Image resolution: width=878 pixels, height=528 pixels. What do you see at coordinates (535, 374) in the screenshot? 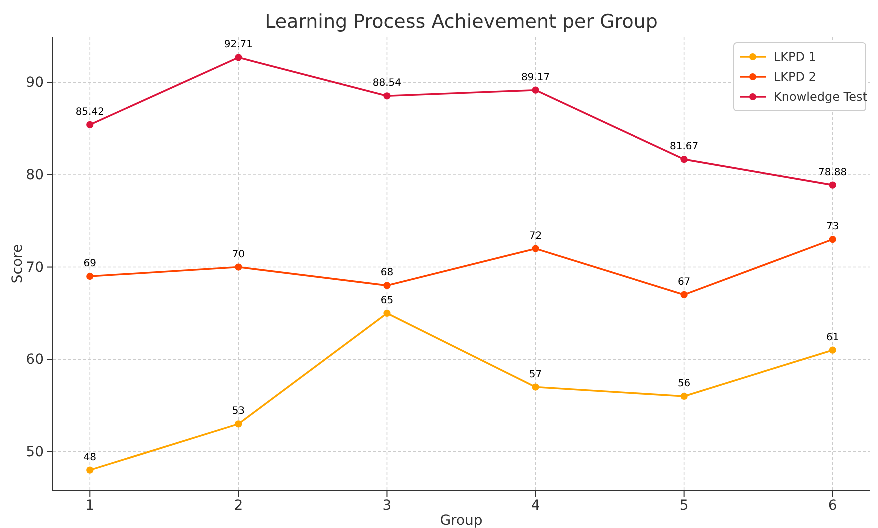
I see `data-label: 57` at bounding box center [535, 374].